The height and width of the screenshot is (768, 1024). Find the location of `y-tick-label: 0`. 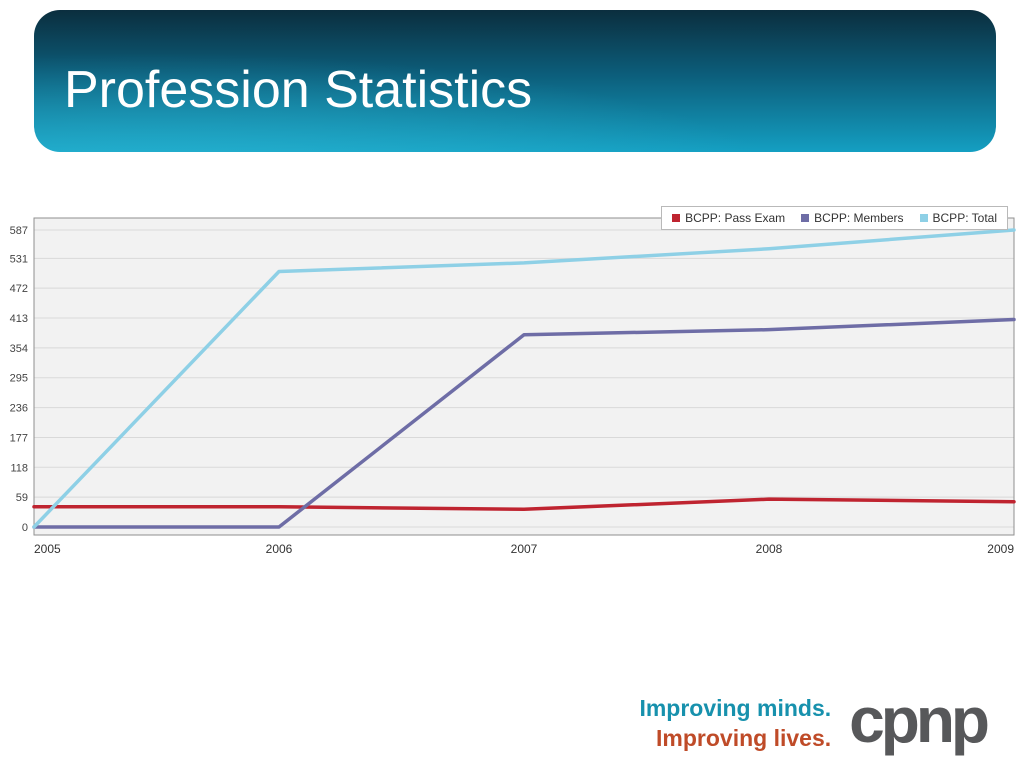

y-tick-label: 0 is located at coordinates (25, 528).